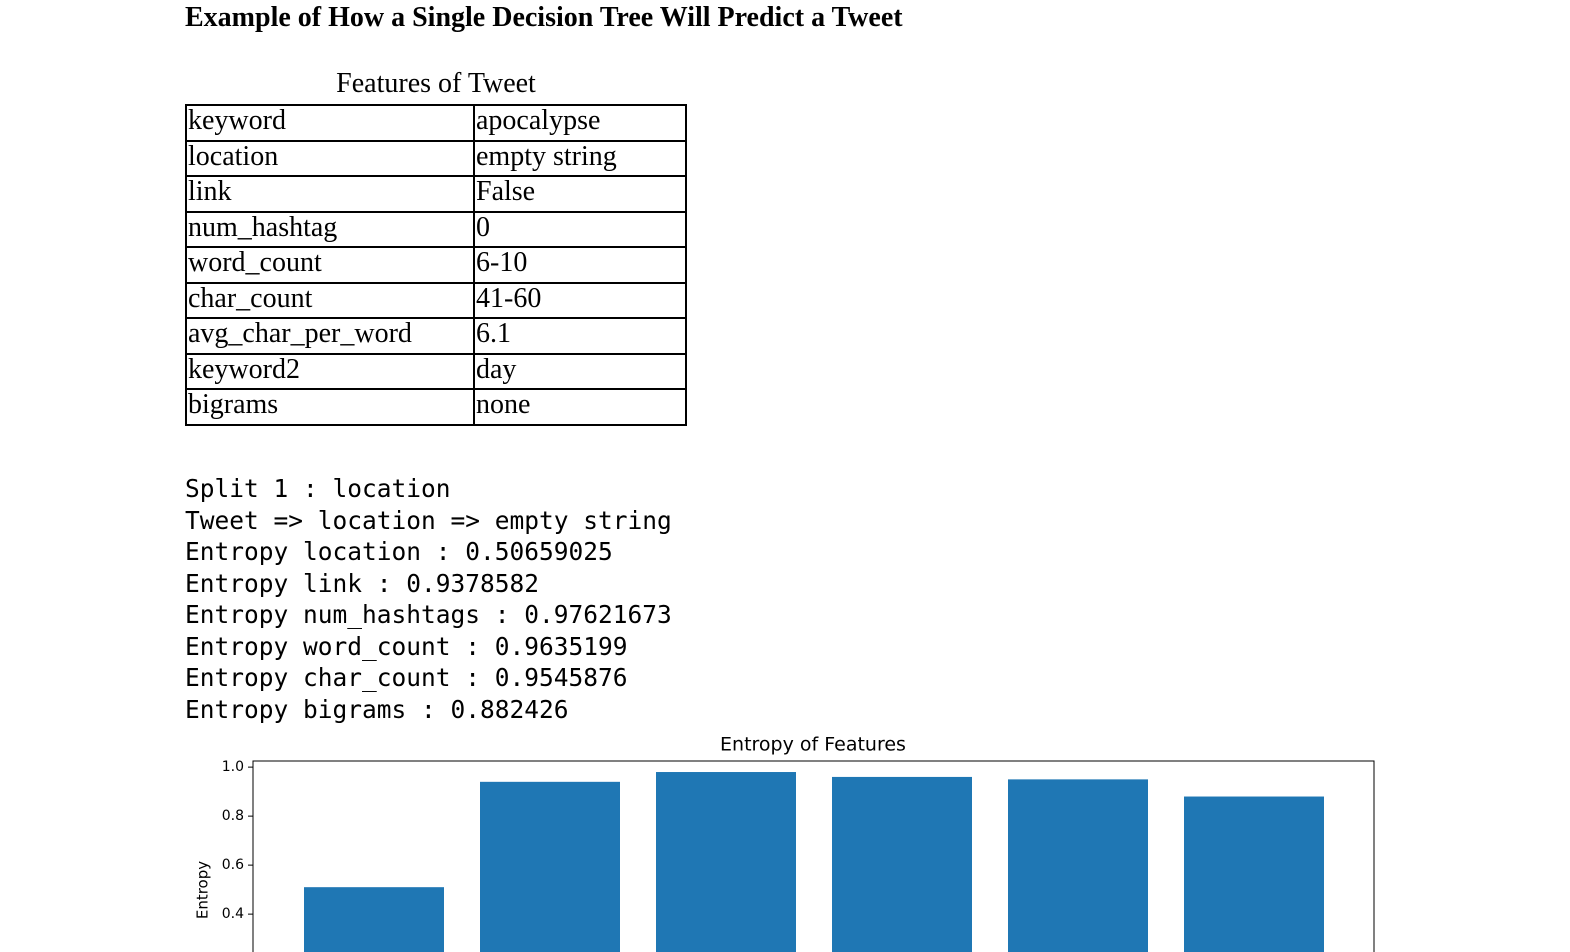 This screenshot has width=1570, height=952. Describe the element at coordinates (330, 407) in the screenshot. I see `feature-name: bigrams` at that location.